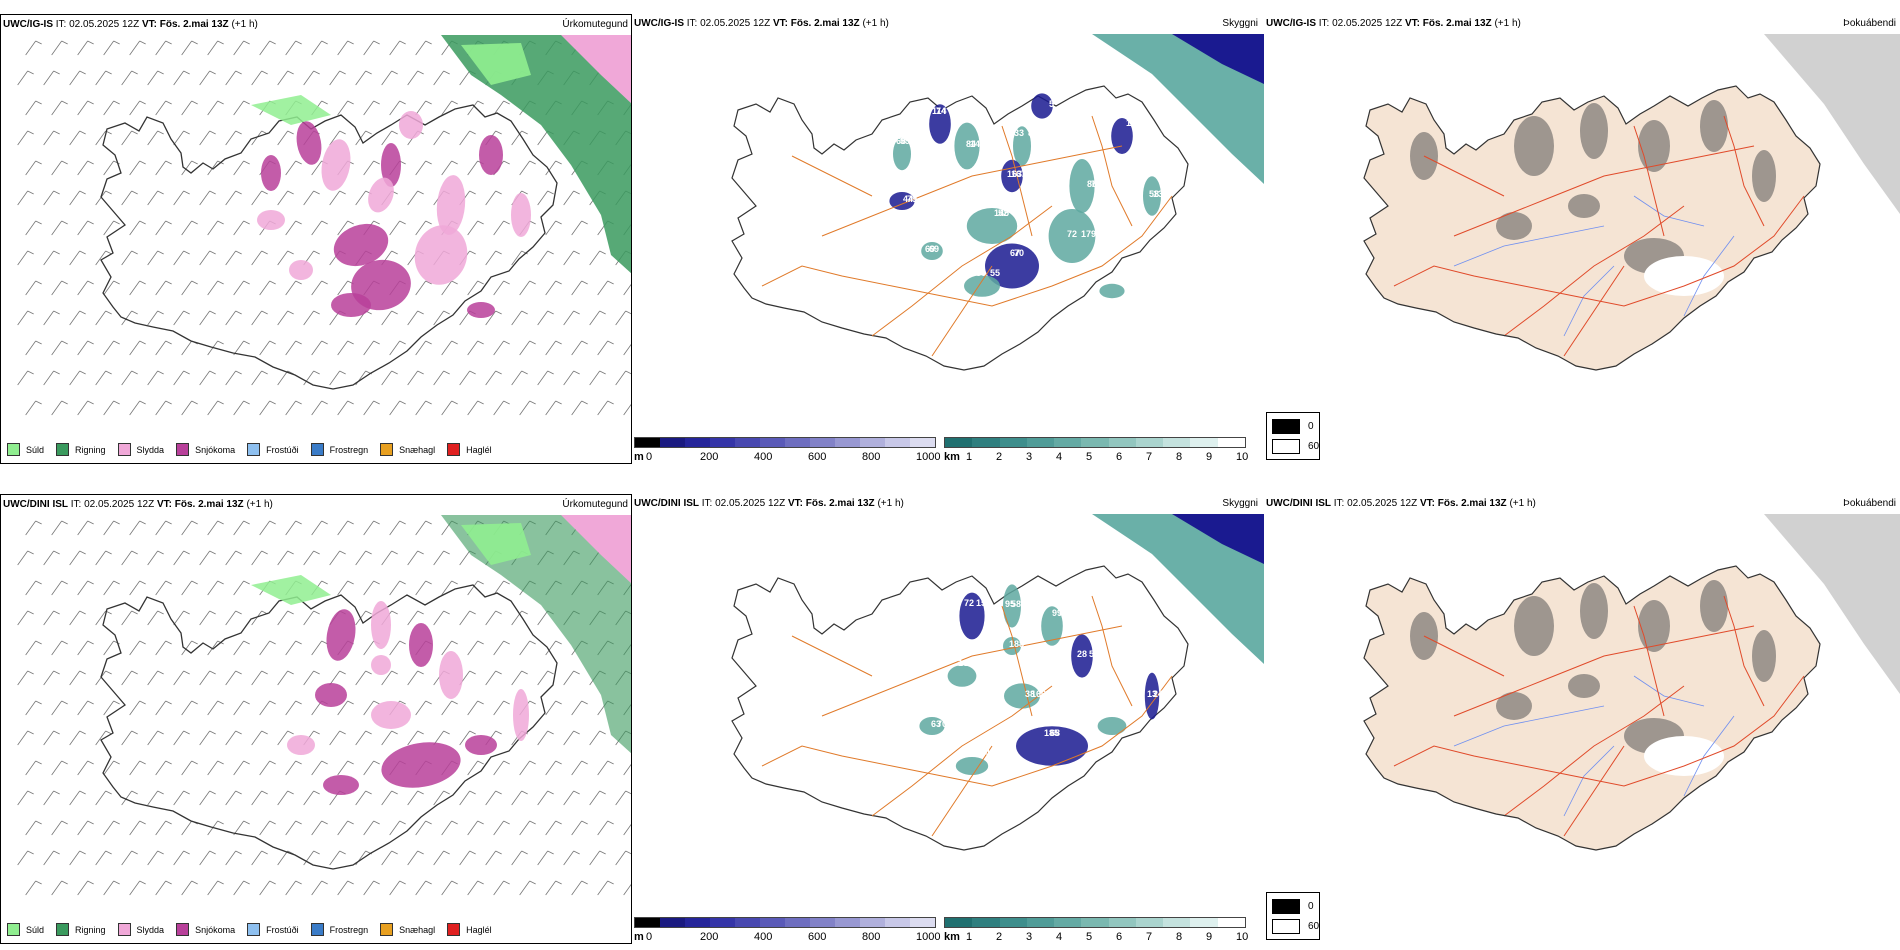 The height and width of the screenshot is (950, 1900). What do you see at coordinates (35, 929) in the screenshot?
I see `legend-label: Súld` at bounding box center [35, 929].